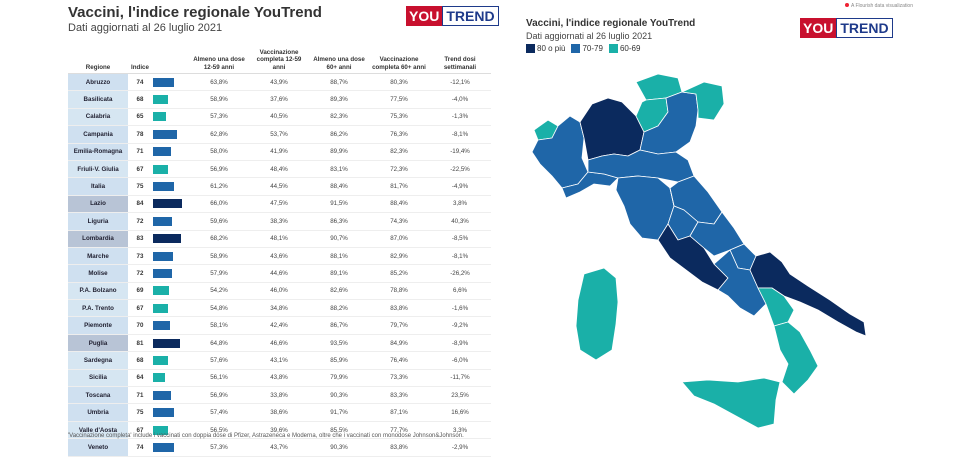 This screenshot has height=457, width=980. What do you see at coordinates (339, 58) in the screenshot?
I see `header-dose-60: Almeno una dose 60+ anni` at bounding box center [339, 58].